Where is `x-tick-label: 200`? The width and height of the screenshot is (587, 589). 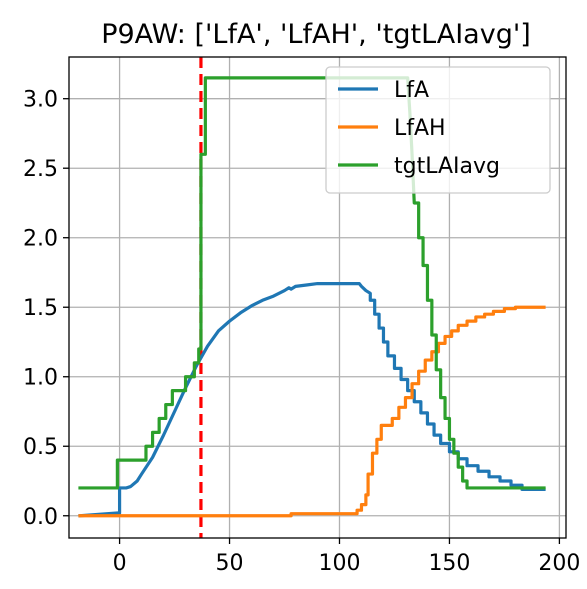 x-tick-label: 200 is located at coordinates (559, 563).